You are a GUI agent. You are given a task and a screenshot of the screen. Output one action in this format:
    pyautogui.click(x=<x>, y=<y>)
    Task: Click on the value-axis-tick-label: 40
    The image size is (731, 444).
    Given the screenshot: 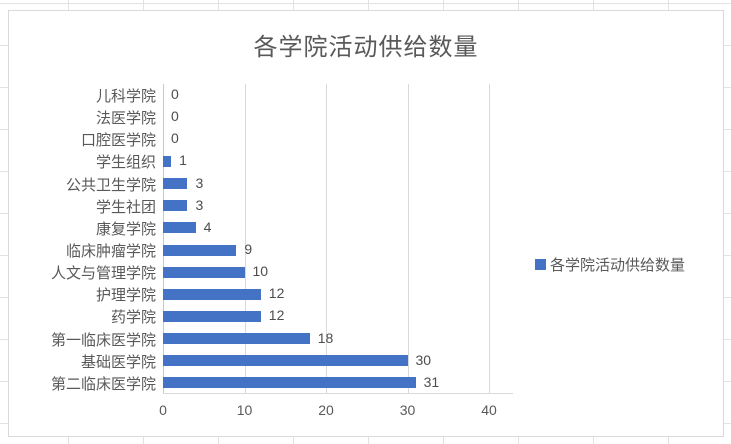 What is the action you would take?
    pyautogui.click(x=489, y=410)
    